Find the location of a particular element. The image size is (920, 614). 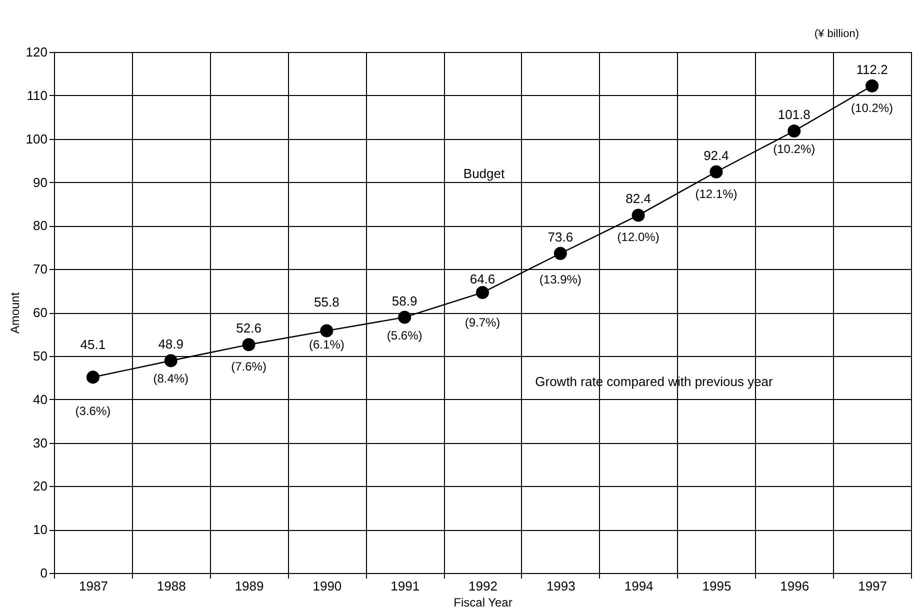

annotation: (12.0%) is located at coordinates (638, 237).